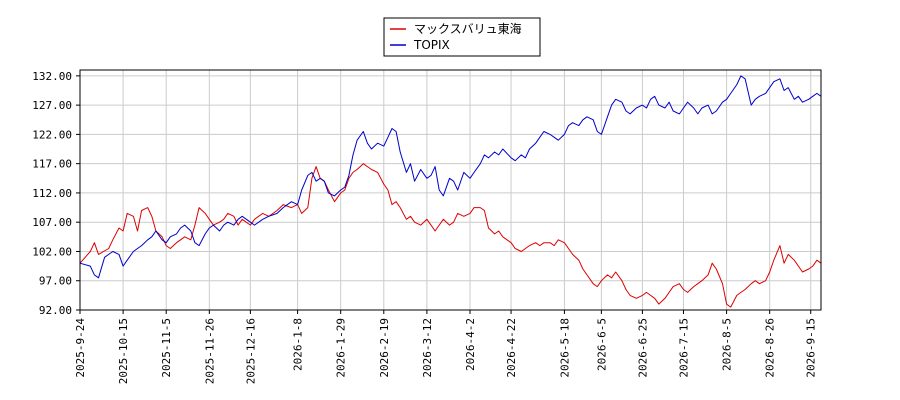 This screenshot has height=400, width=900. What do you see at coordinates (52, 76) in the screenshot?
I see `y-tick-label: 132.00` at bounding box center [52, 76].